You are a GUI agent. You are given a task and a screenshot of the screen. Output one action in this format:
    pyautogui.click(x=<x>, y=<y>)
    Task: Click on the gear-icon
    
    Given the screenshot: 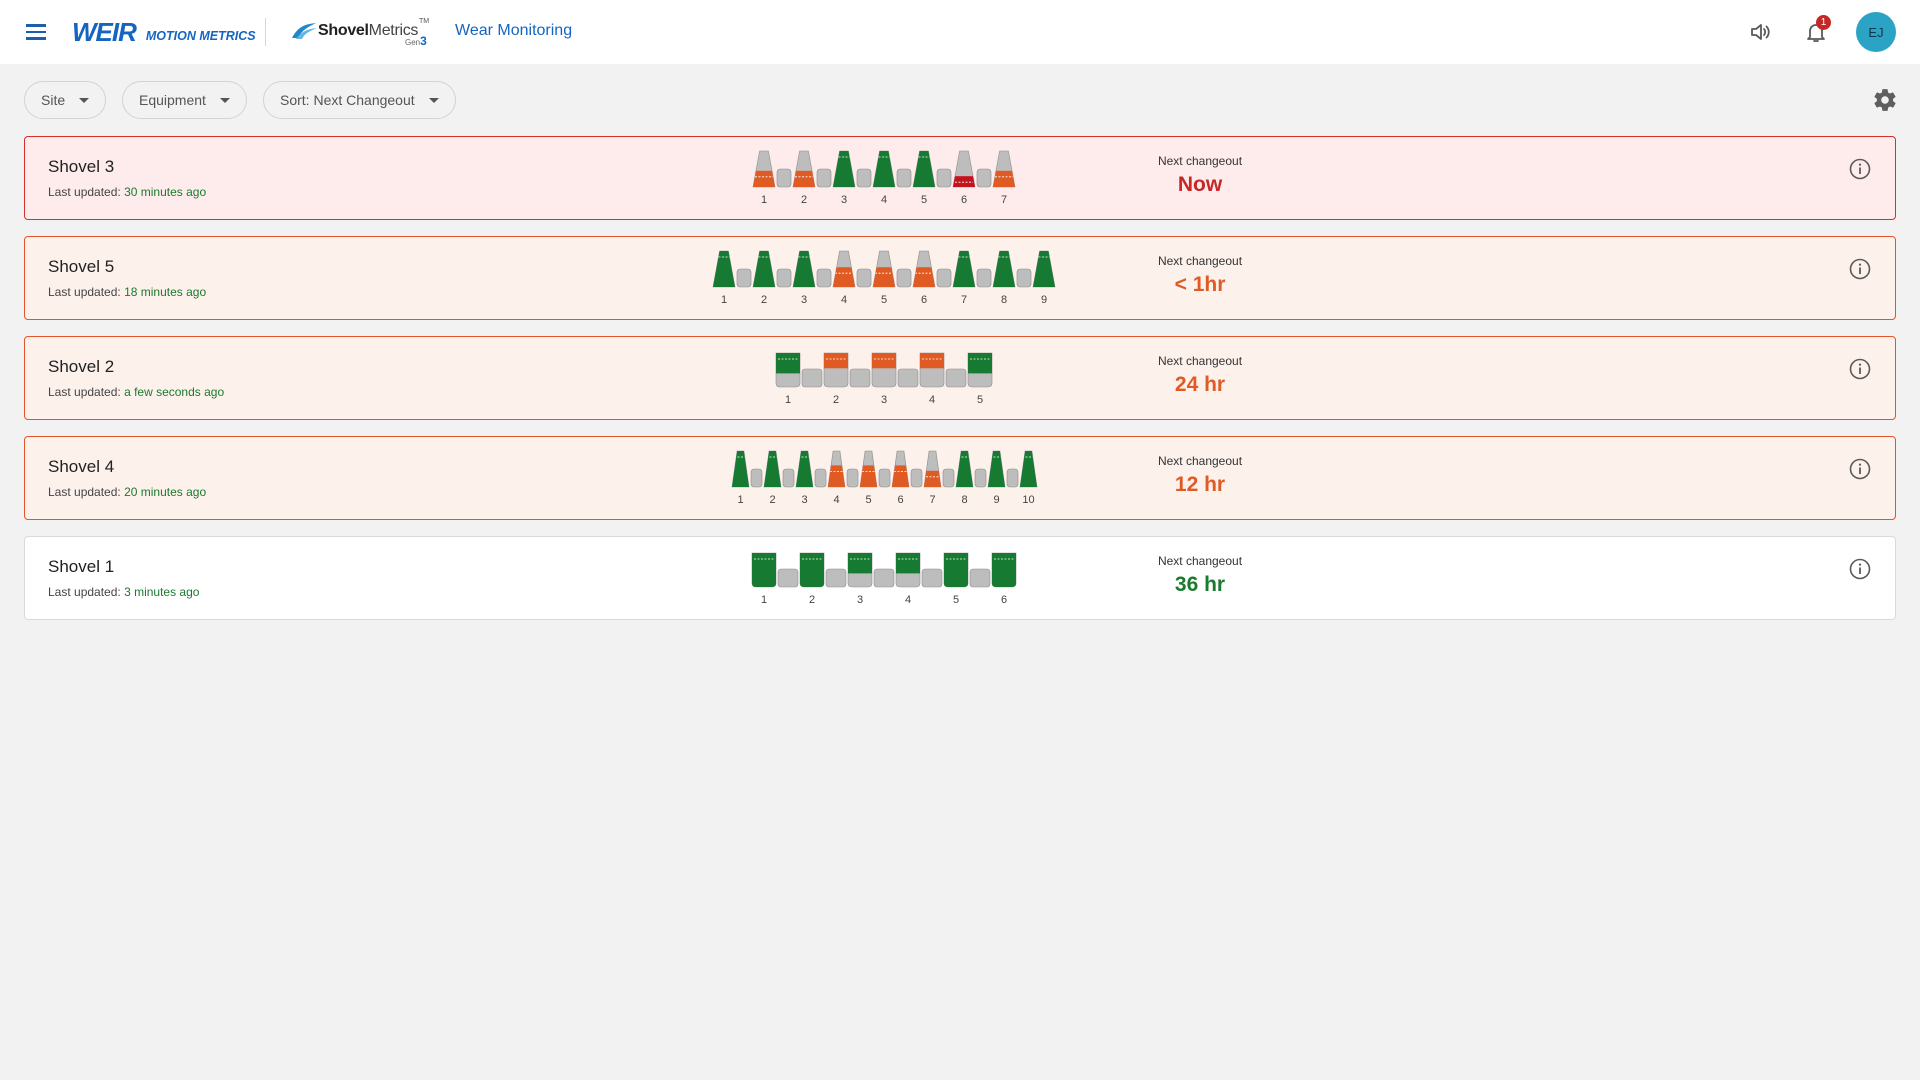 What is the action you would take?
    pyautogui.click(x=1885, y=100)
    